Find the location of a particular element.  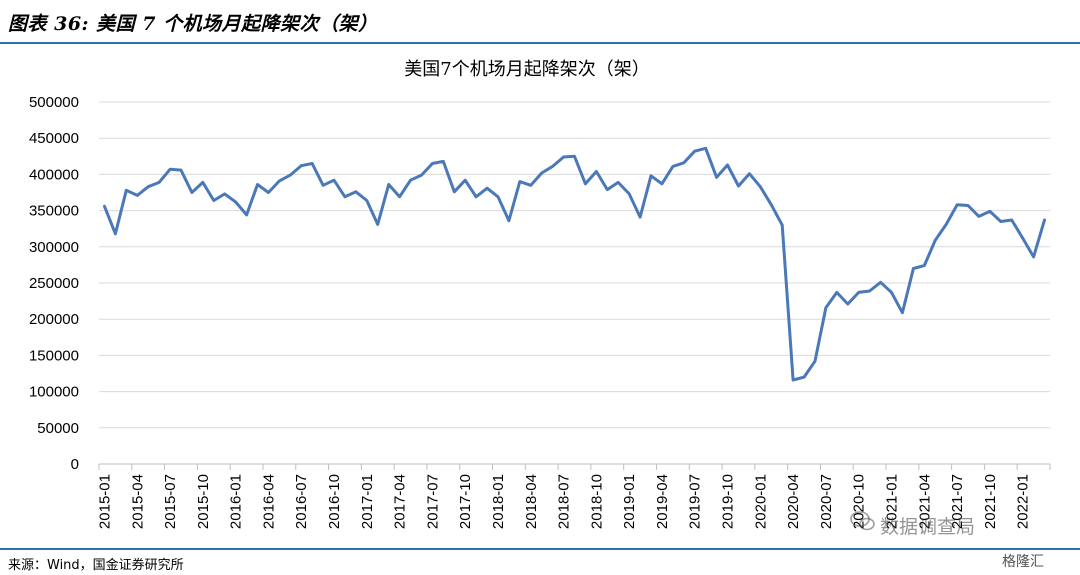

x-tick-label: 2018-07 is located at coordinates (564, 501).